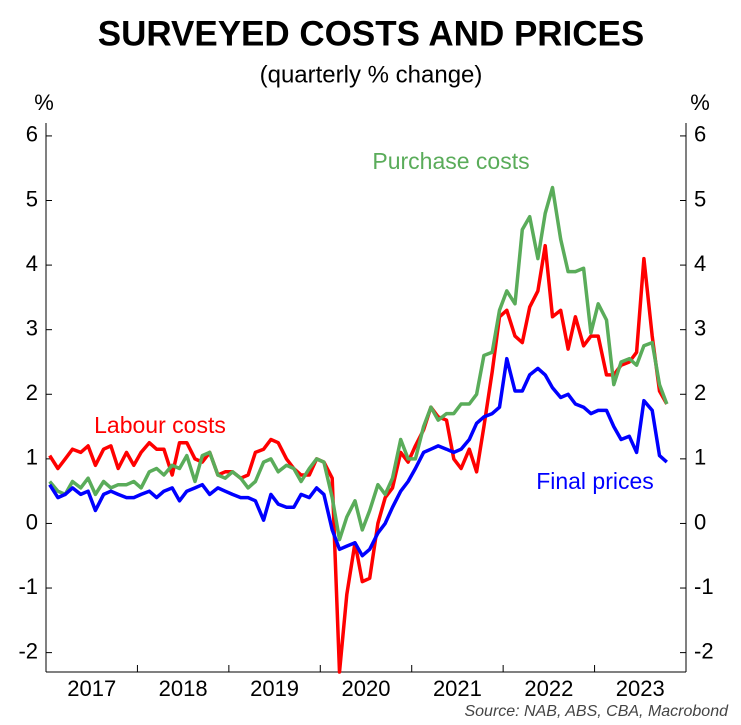 The image size is (741, 725). Describe the element at coordinates (274, 688) in the screenshot. I see `x-tick-label: 2019` at that location.